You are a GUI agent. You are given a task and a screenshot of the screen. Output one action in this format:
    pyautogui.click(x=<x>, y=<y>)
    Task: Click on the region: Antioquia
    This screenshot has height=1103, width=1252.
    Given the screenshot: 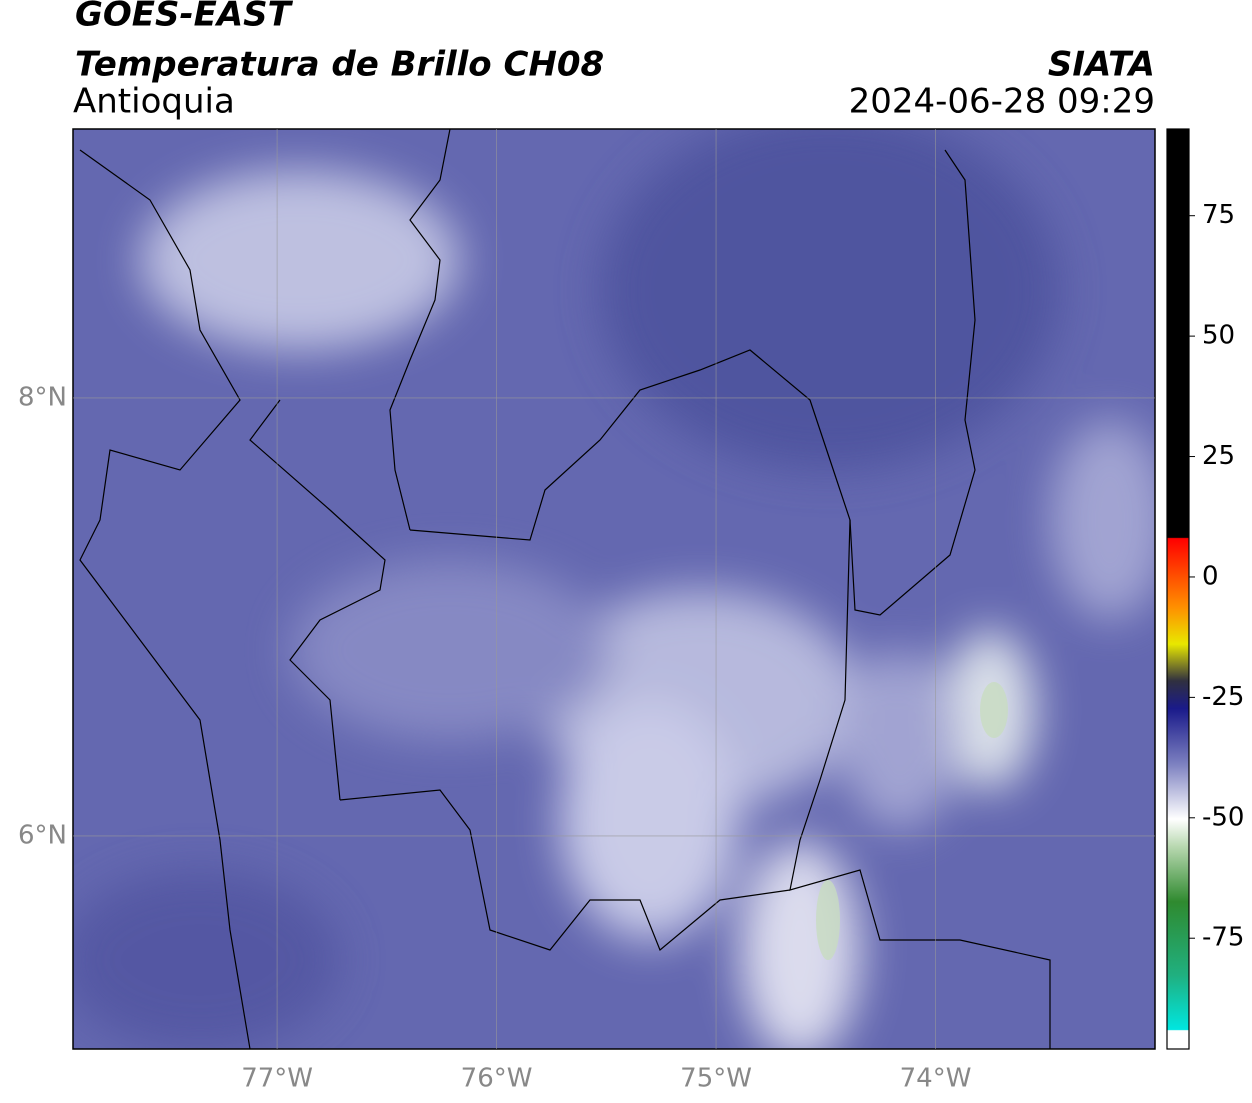 What is the action you would take?
    pyautogui.click(x=154, y=102)
    